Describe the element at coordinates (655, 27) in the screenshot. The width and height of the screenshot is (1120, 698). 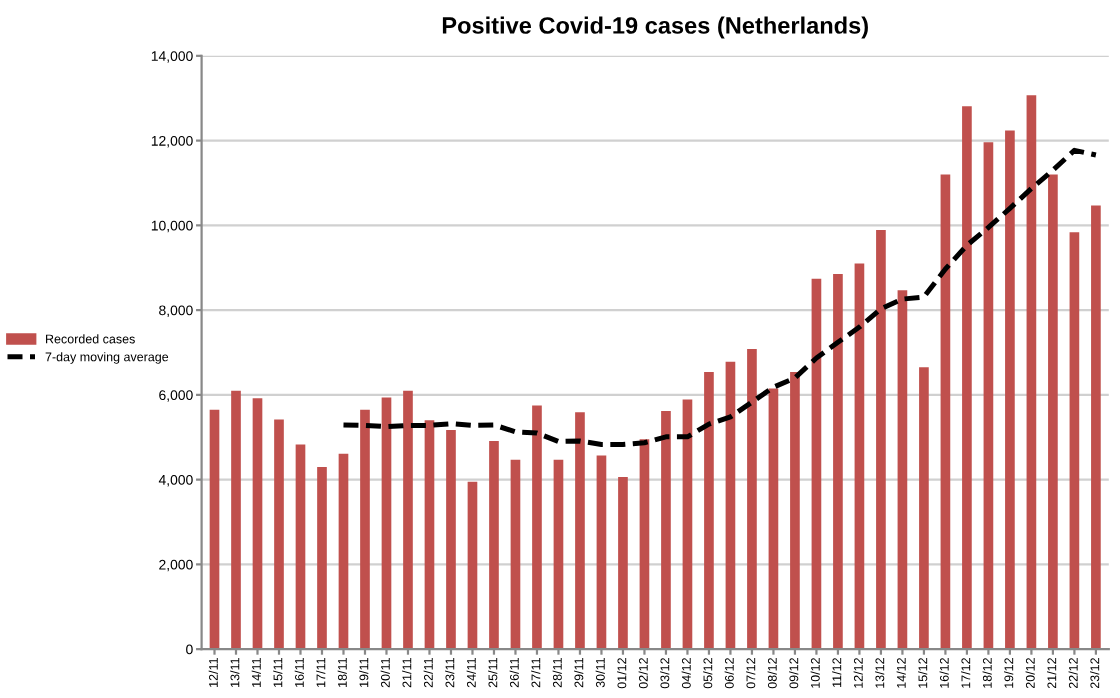
I see `chart-title: Positive Covid-19 cases (Netherlands)` at that location.